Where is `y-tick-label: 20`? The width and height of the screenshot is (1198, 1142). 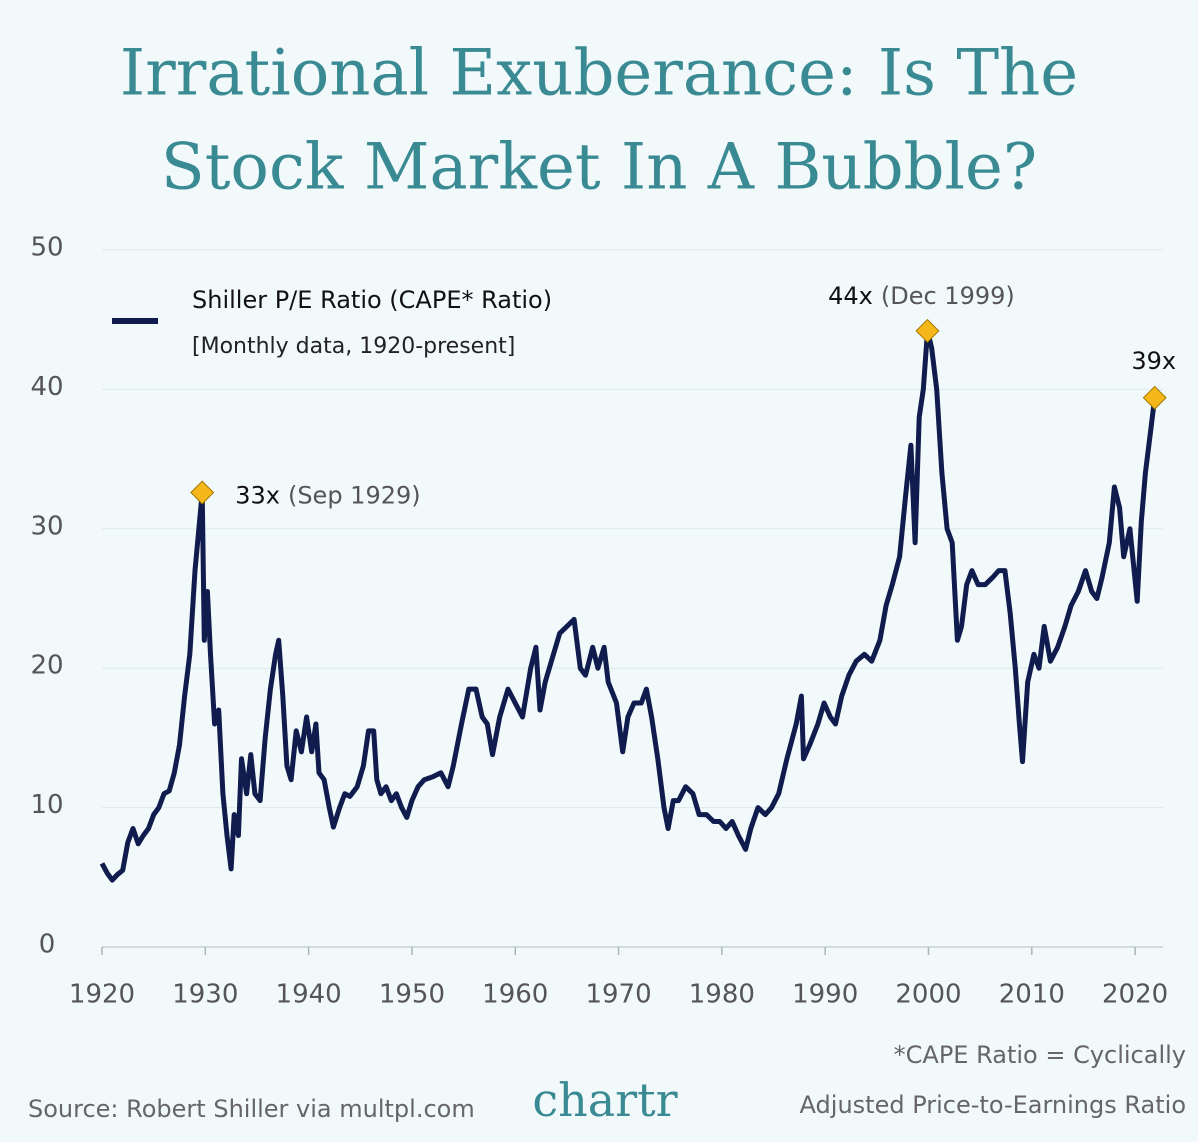 y-tick-label: 20 is located at coordinates (46, 666).